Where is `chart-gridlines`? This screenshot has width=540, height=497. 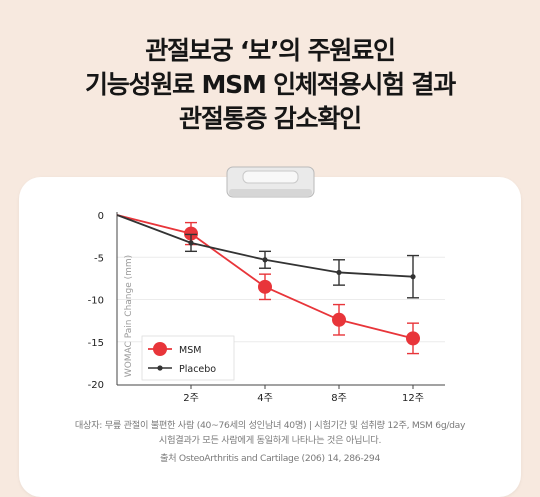
chart-gridlines is located at coordinates (281, 299).